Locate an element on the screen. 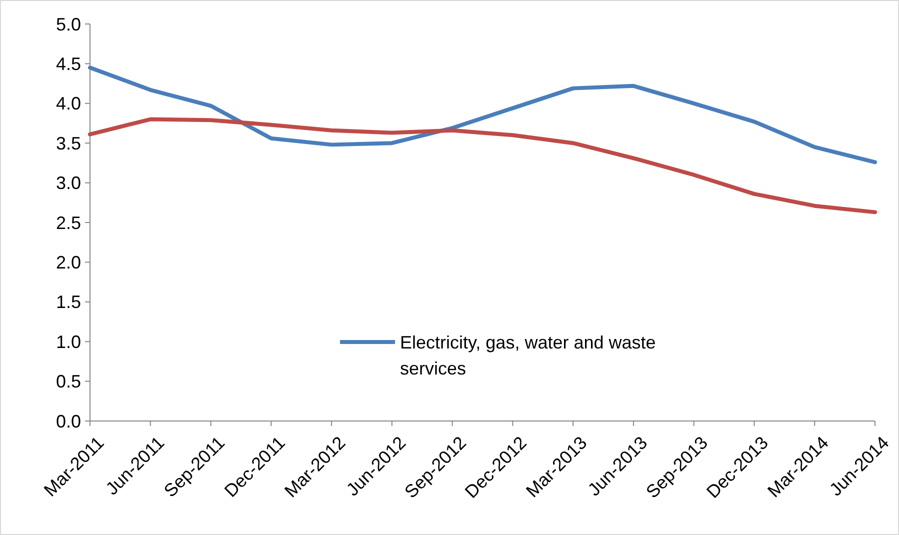 This screenshot has width=899, height=535. y-tick-label: 2.5 is located at coordinates (68, 222).